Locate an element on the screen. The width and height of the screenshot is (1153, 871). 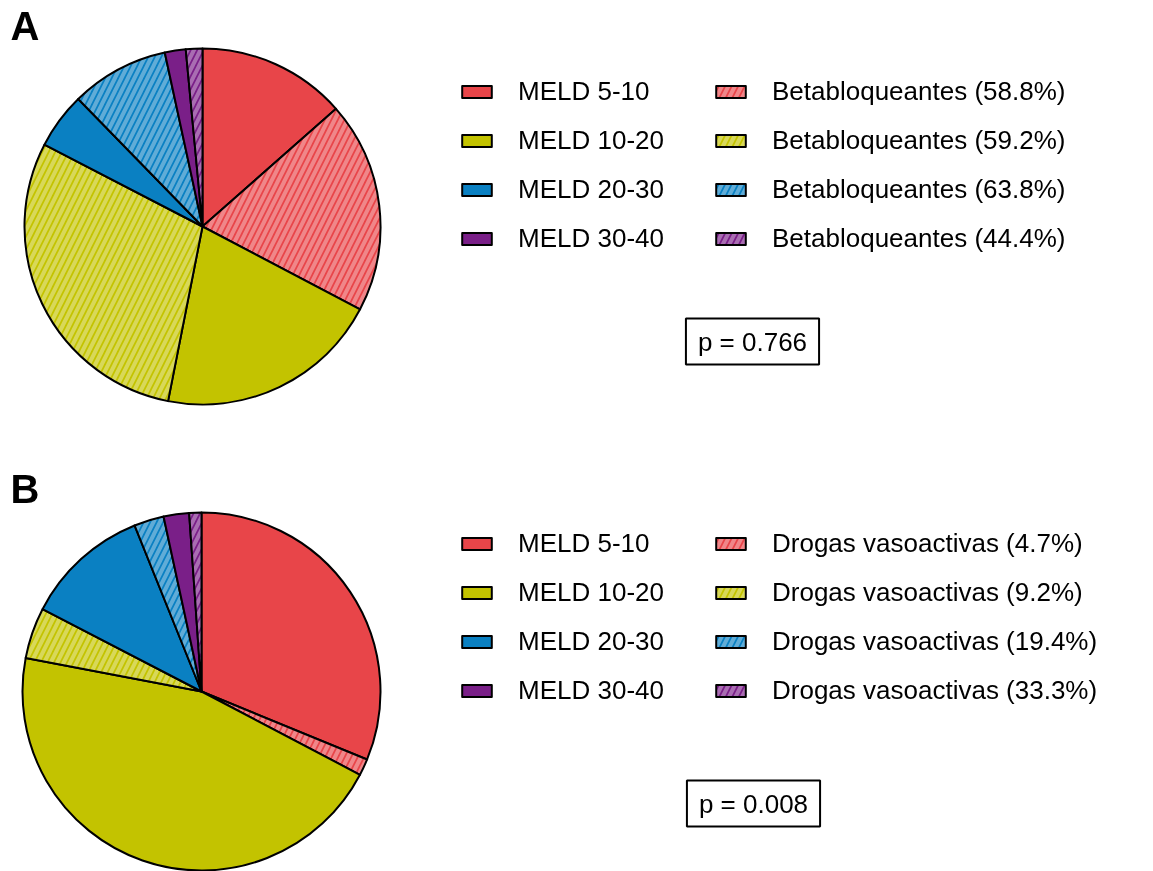
legend-label: Betabloqueantes (44.4%) is located at coordinates (919, 238).